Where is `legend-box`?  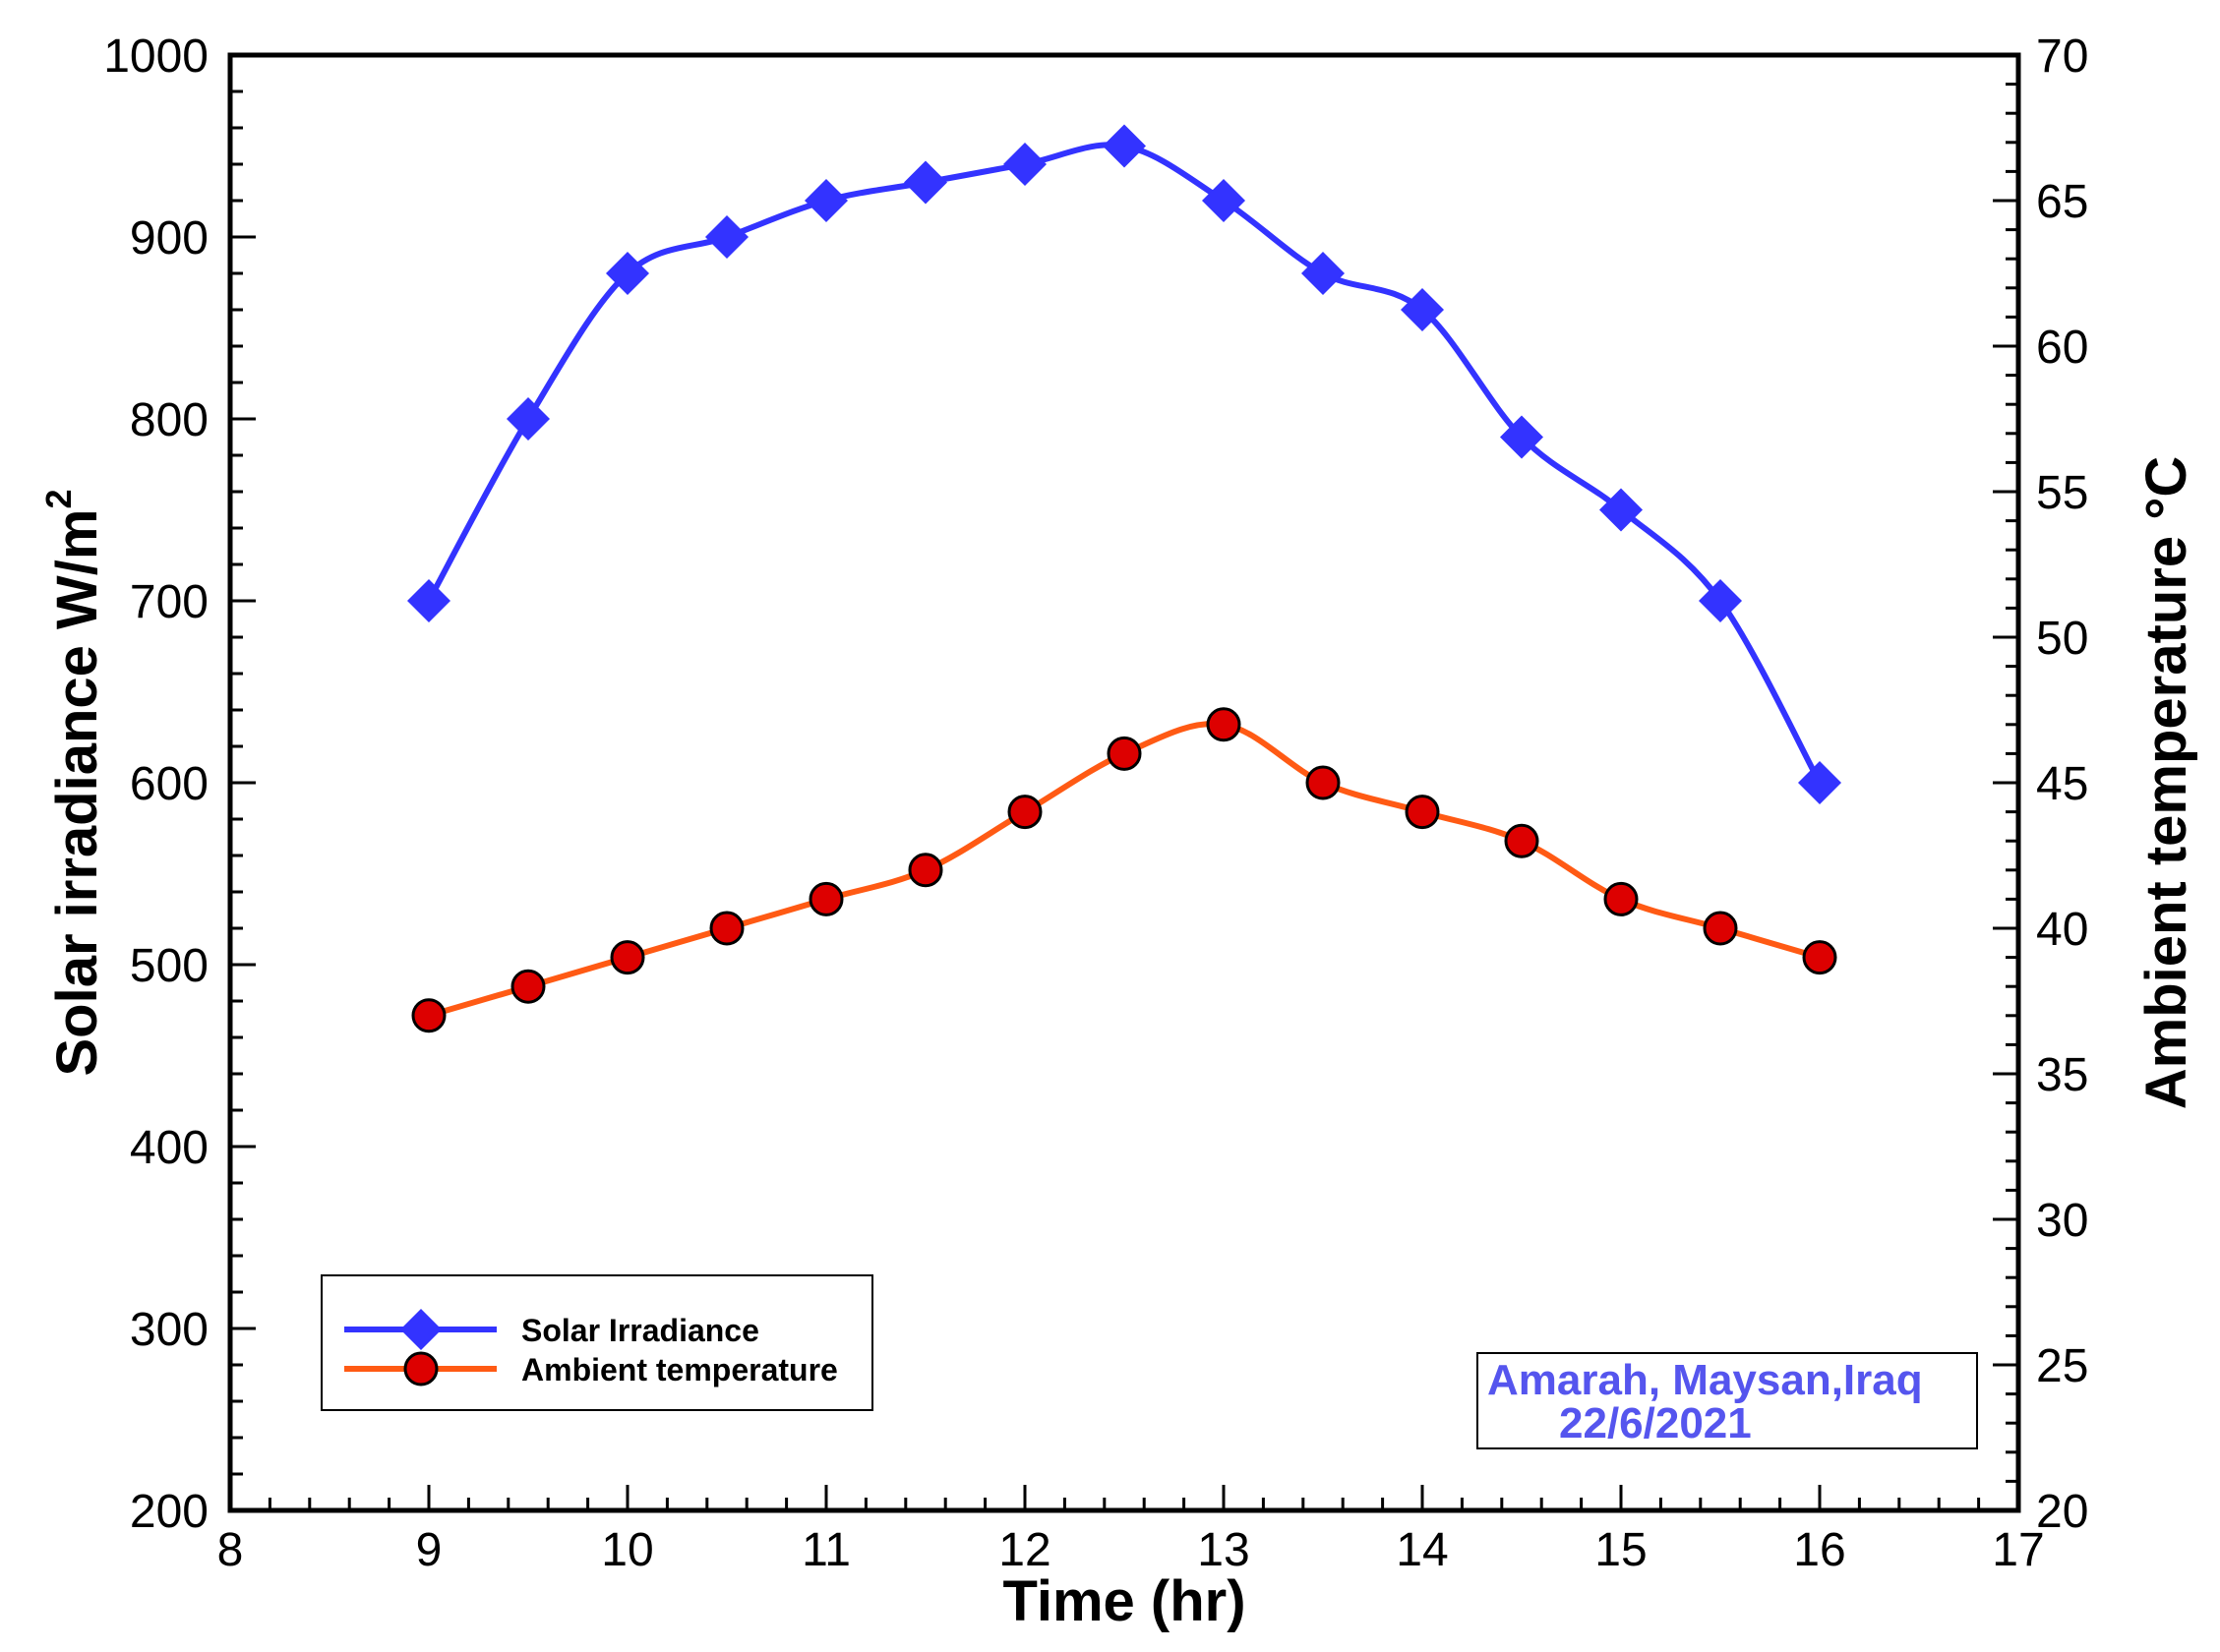 legend-box is located at coordinates (597, 1342).